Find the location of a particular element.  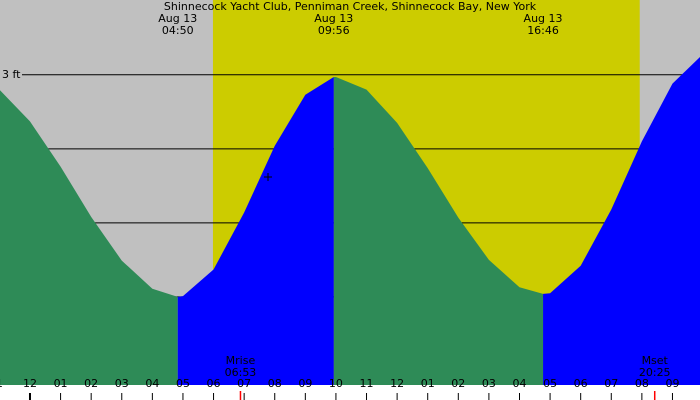

x-tick-label: 1 is located at coordinates (1, 383).